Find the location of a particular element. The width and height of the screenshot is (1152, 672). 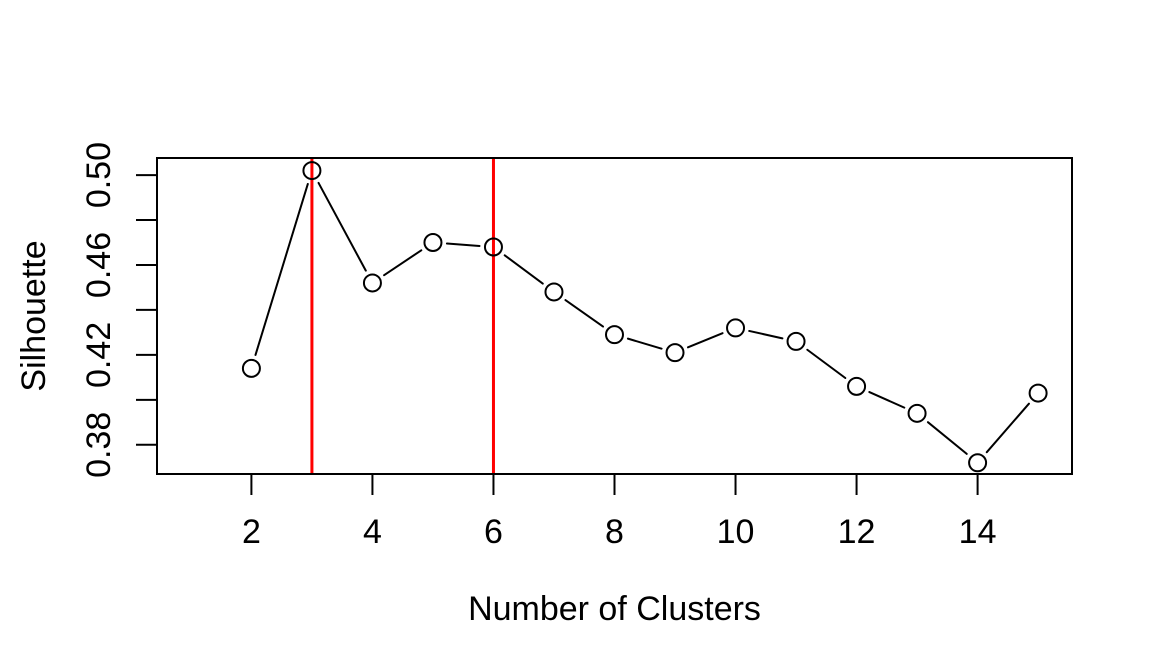

y-axis-tick-label-0.46: 0.46 is located at coordinates (99, 265).